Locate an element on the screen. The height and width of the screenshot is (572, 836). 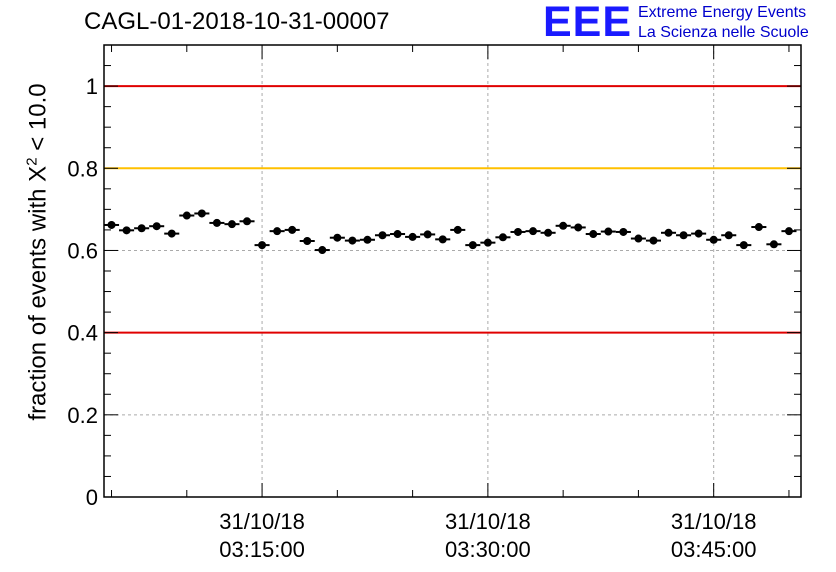
y-tick-label: 1 is located at coordinates (92, 86).